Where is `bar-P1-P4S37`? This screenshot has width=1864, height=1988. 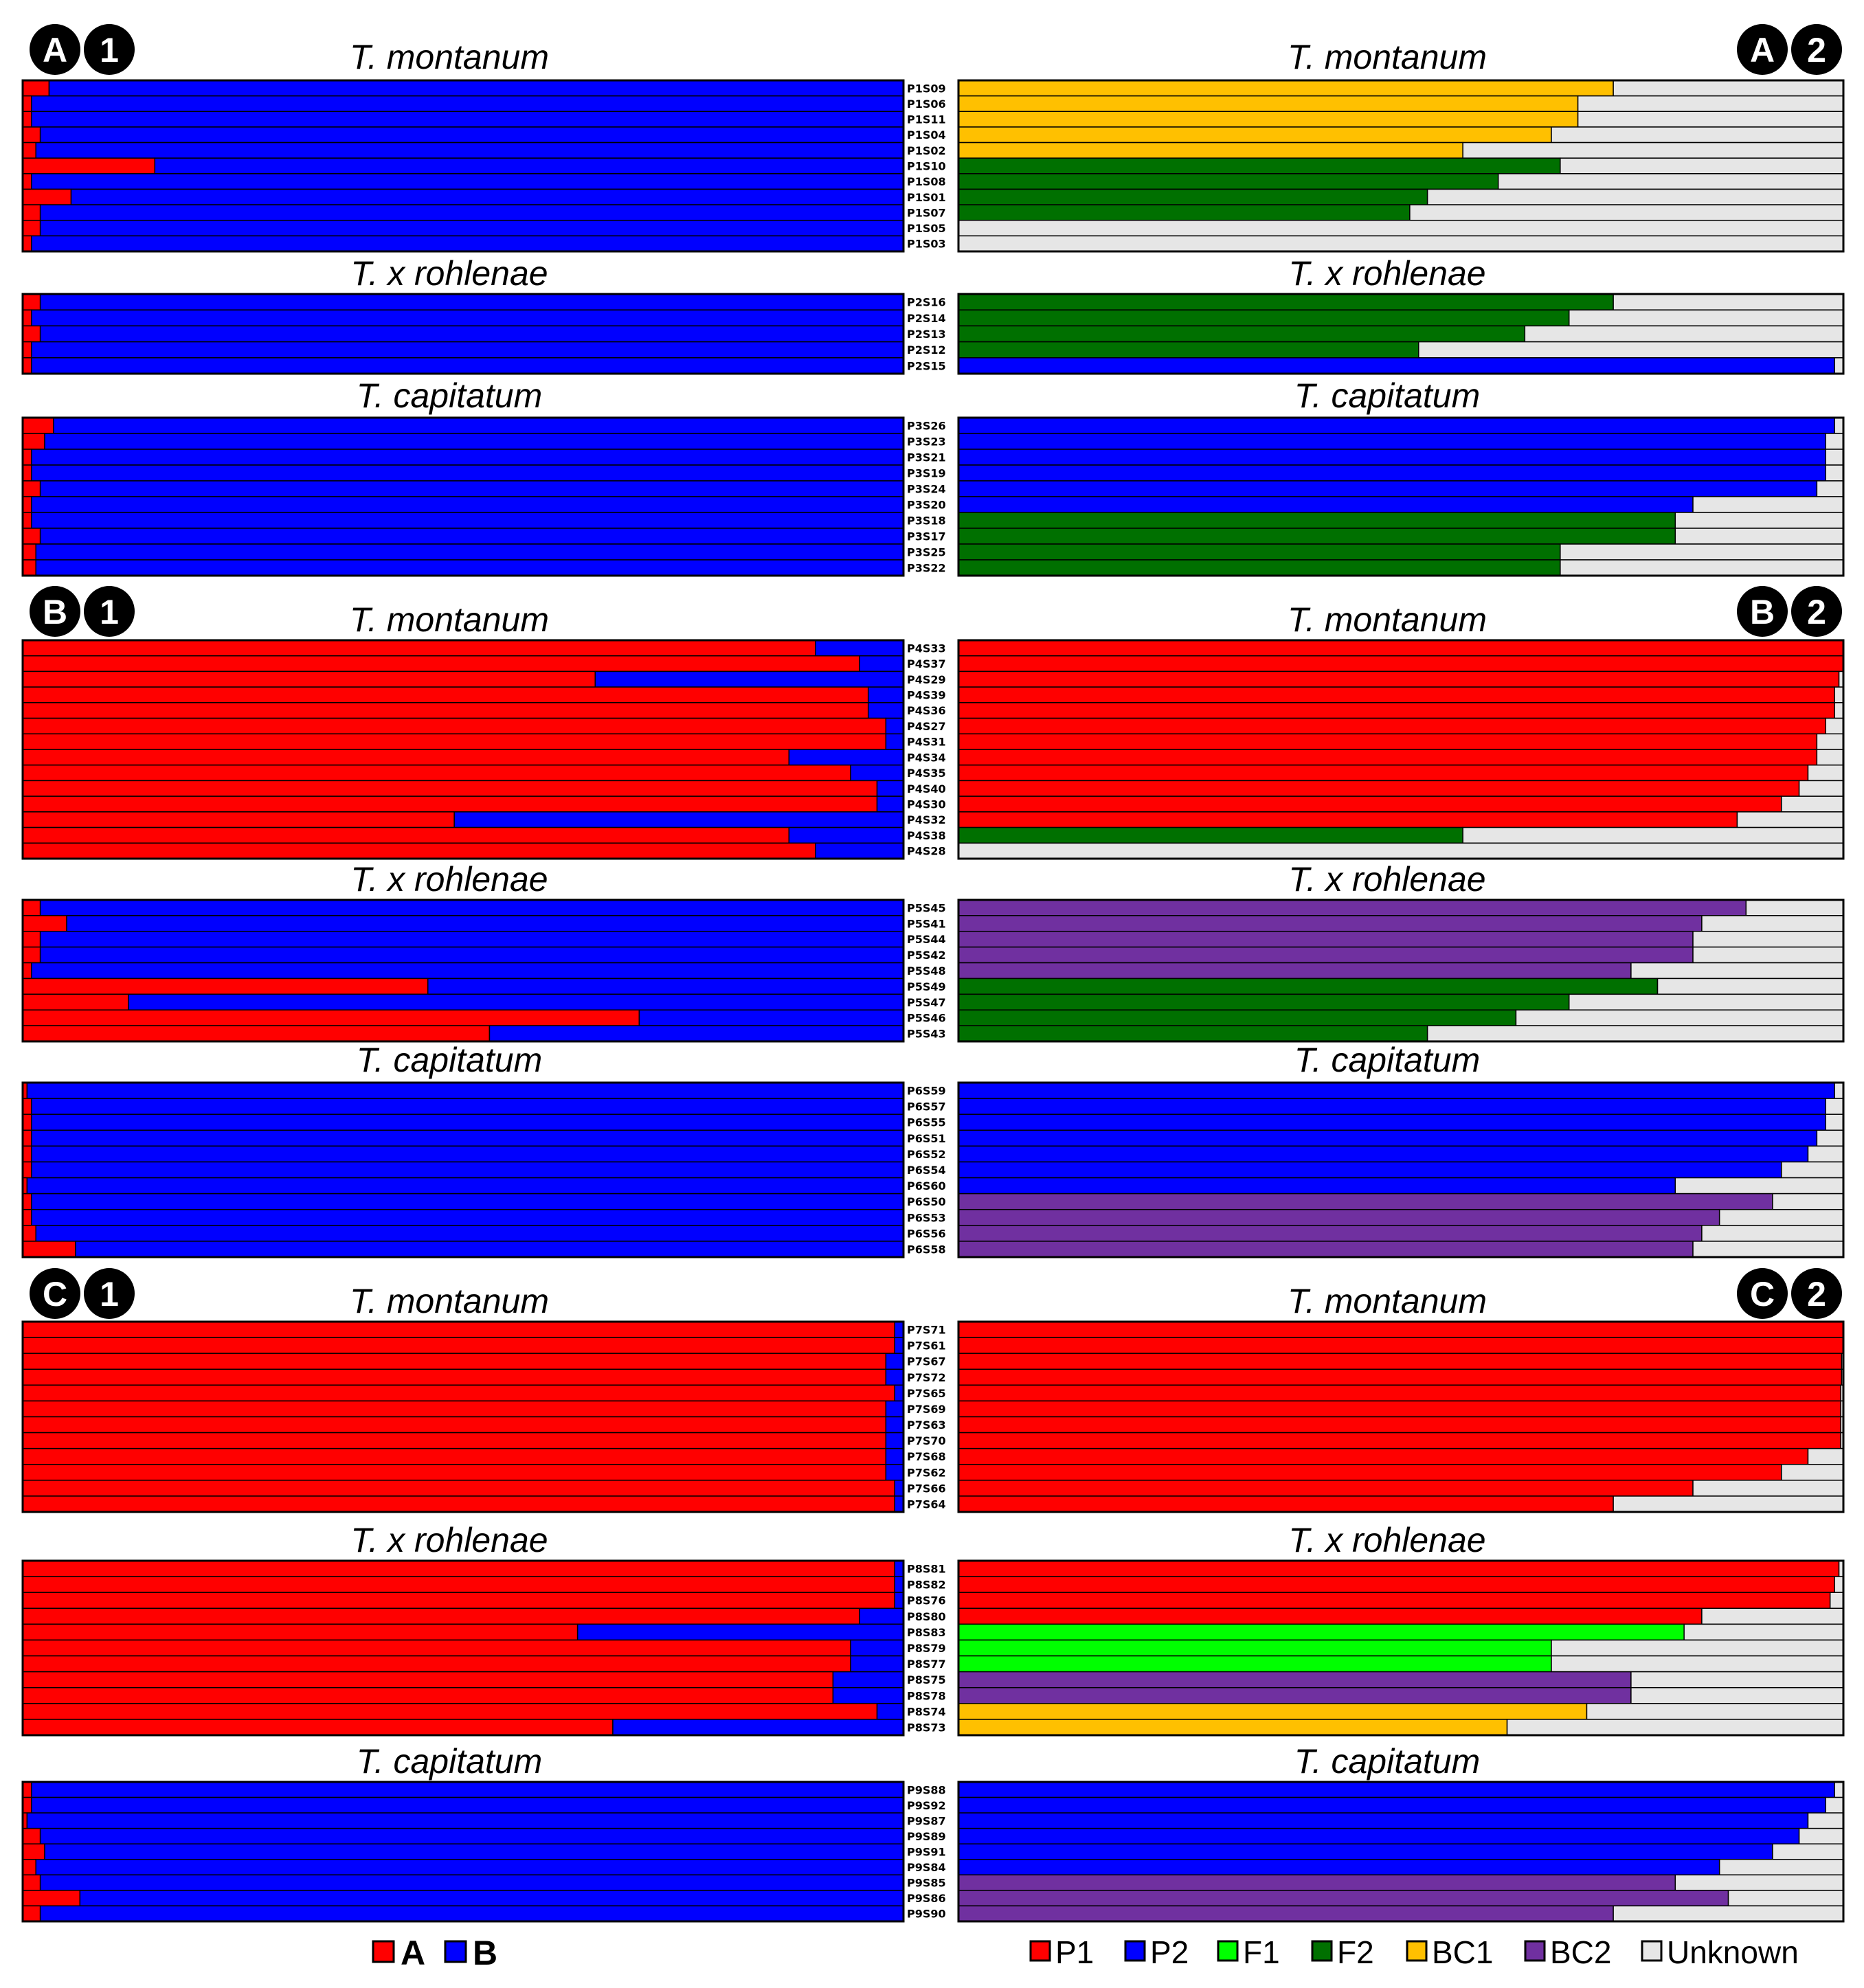
bar-P1-P4S37 is located at coordinates (1401, 664).